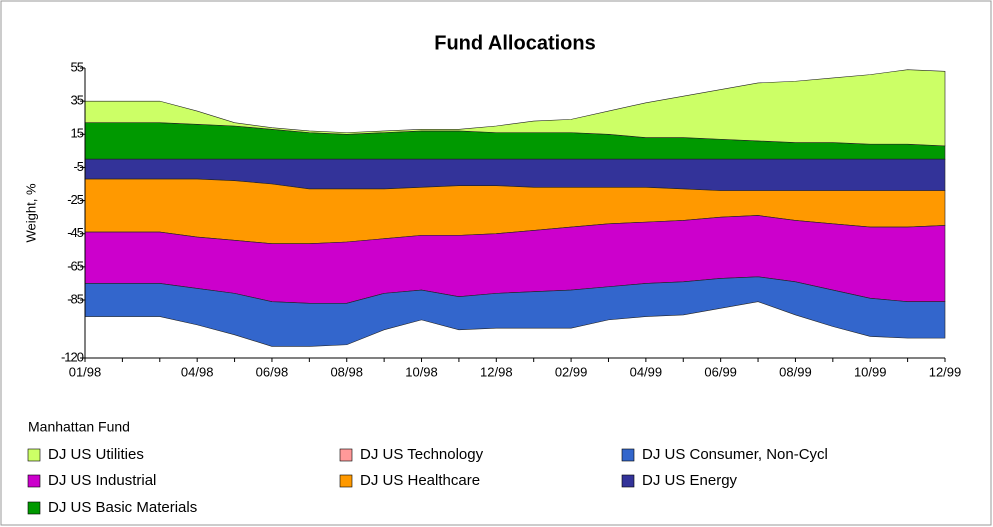 This screenshot has height=527, width=993. What do you see at coordinates (75, 232) in the screenshot?
I see `y-tick-label: -45` at bounding box center [75, 232].